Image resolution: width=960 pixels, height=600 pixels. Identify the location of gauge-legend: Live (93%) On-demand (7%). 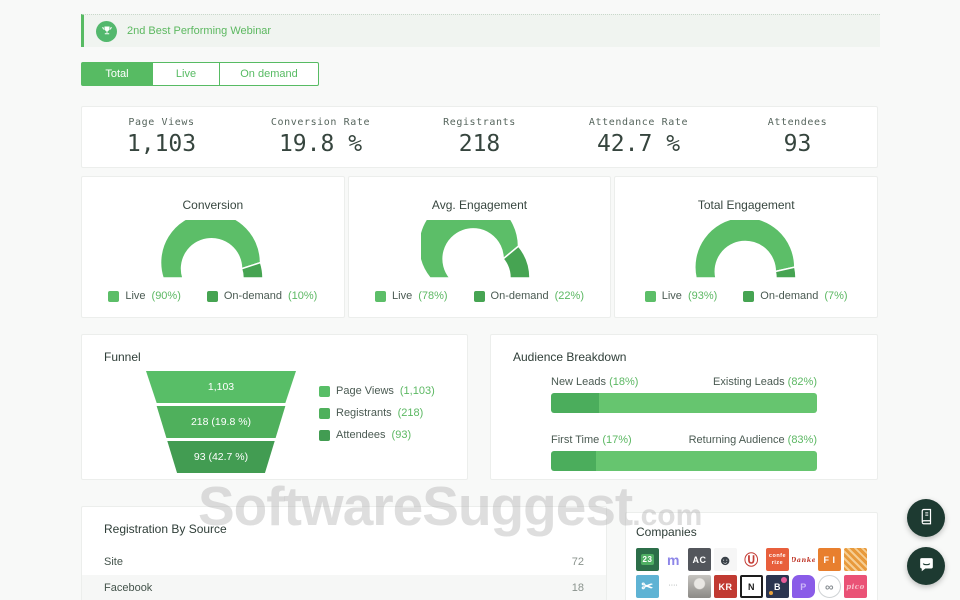
(746, 296).